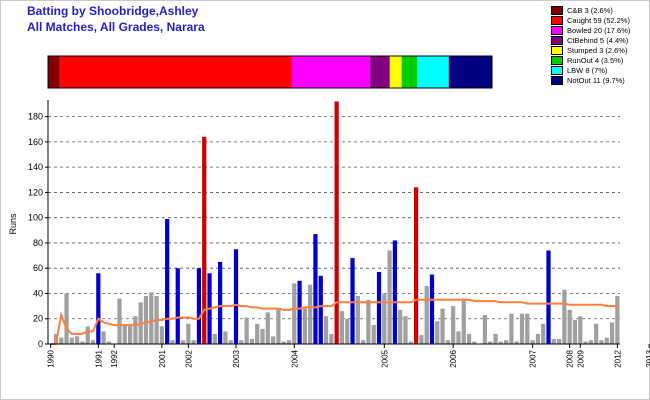 The image size is (650, 400). Describe the element at coordinates (599, 40) in the screenshot. I see `legend-item: CtBehind 5 (4.4%)` at that location.